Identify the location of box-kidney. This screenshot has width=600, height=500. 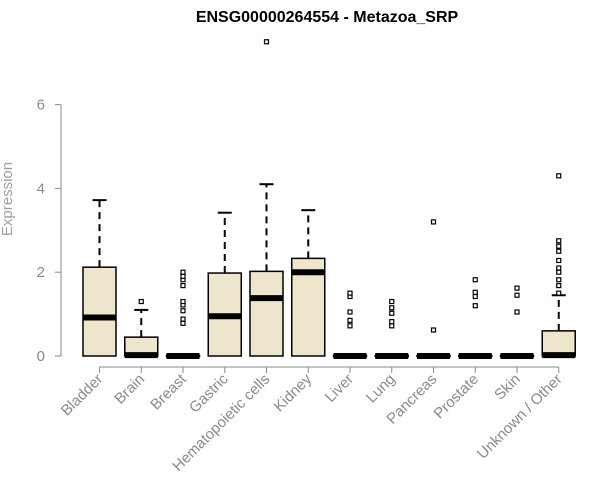
(308, 283).